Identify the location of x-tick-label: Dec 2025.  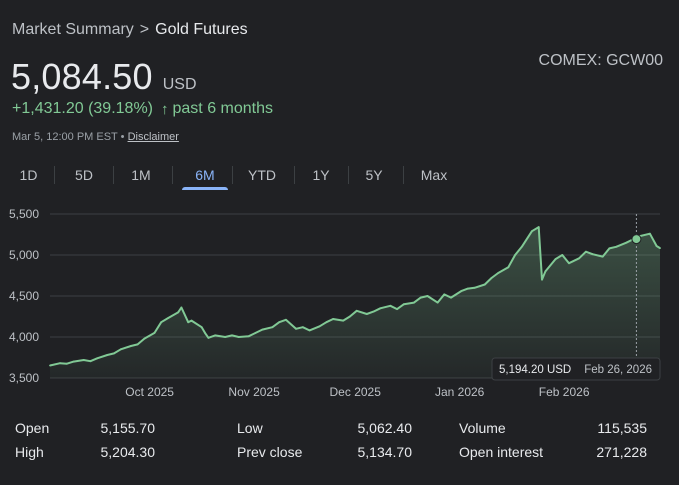
(356, 392).